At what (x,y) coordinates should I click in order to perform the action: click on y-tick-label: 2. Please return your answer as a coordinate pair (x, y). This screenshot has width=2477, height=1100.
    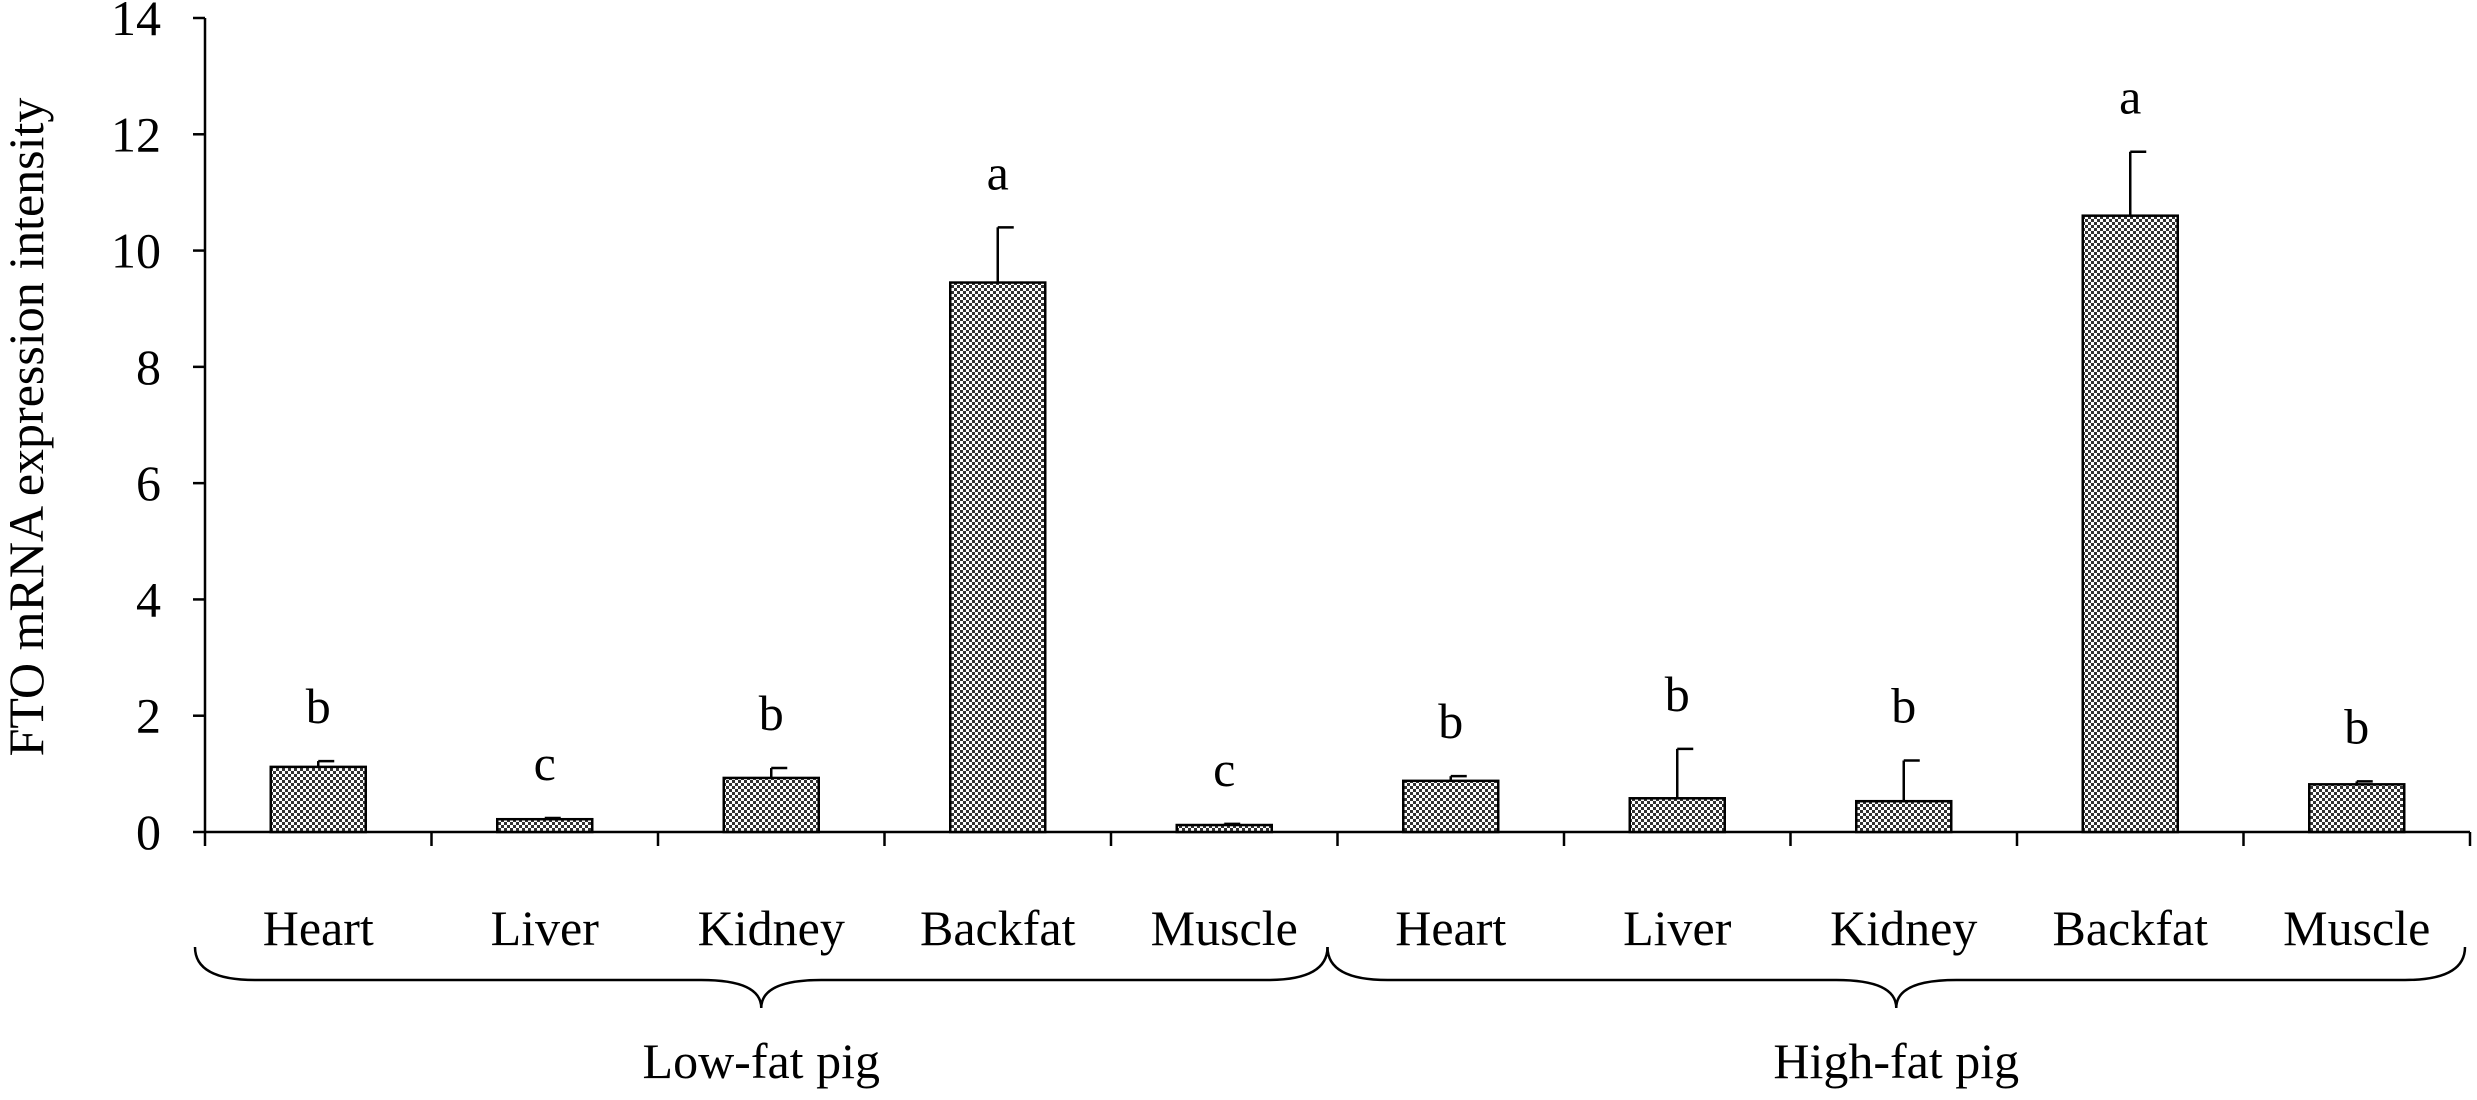
    Looking at the image, I should click on (148, 716).